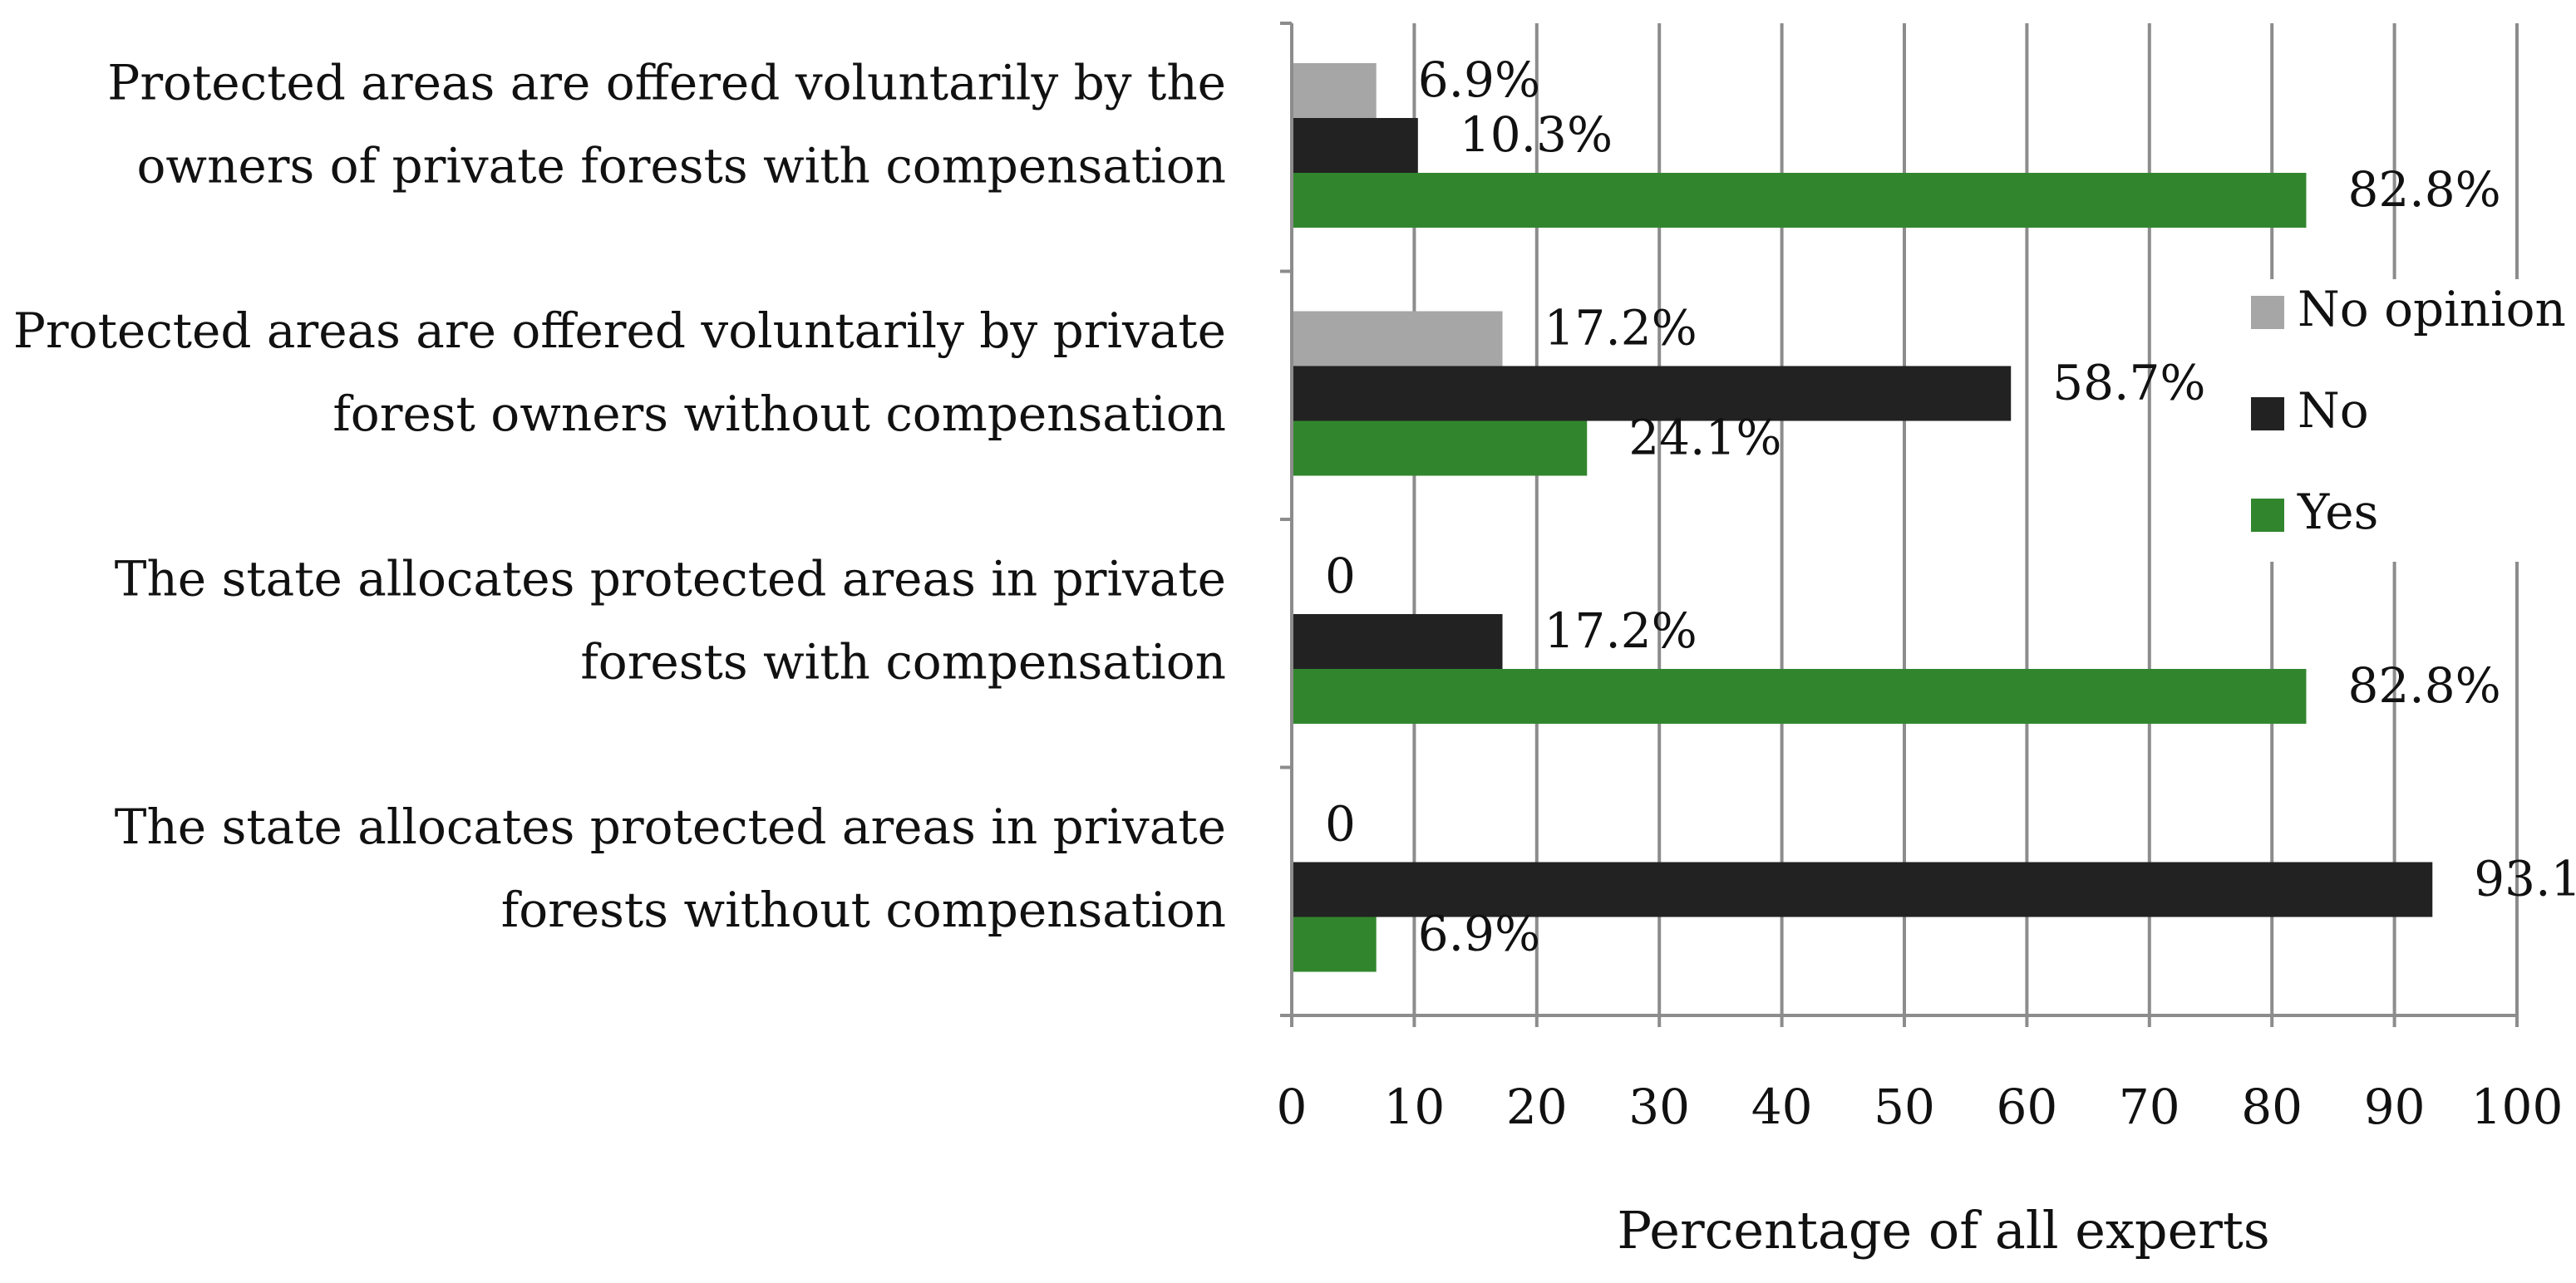 This screenshot has width=2576, height=1283. What do you see at coordinates (1659, 1107) in the screenshot?
I see `x-tick-label: 30` at bounding box center [1659, 1107].